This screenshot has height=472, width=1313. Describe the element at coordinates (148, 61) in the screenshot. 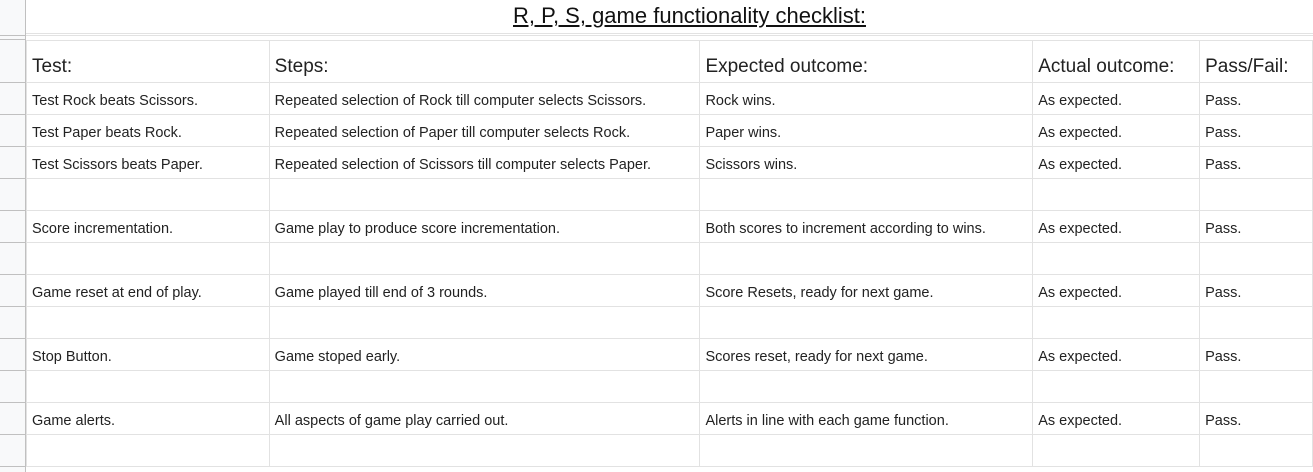

I see `header-cell-test: Test:` at that location.